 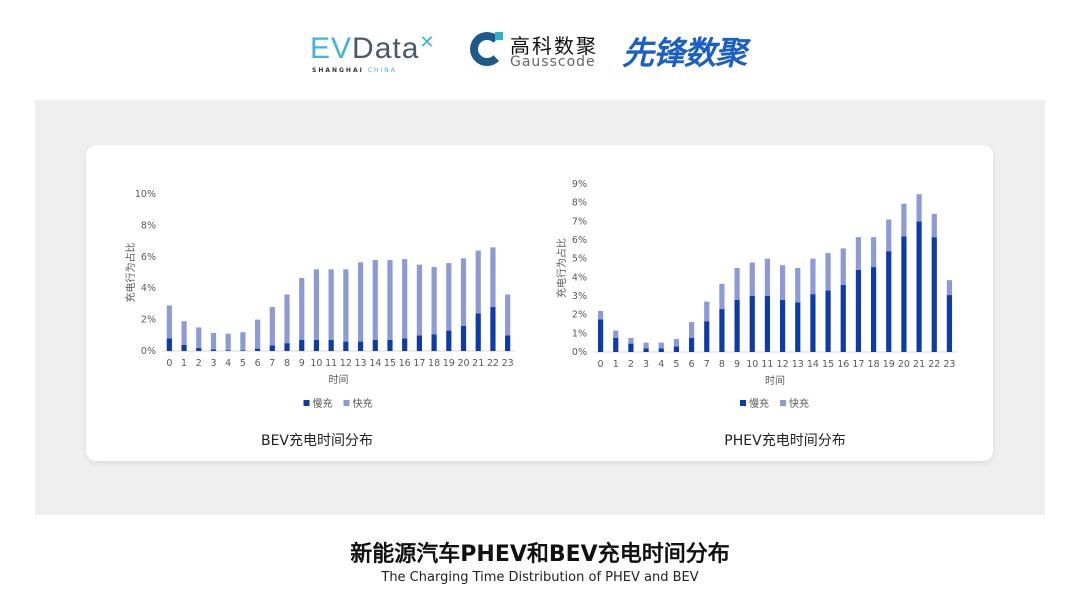 What do you see at coordinates (499, 36) in the screenshot?
I see `gausscode-logo-square` at bounding box center [499, 36].